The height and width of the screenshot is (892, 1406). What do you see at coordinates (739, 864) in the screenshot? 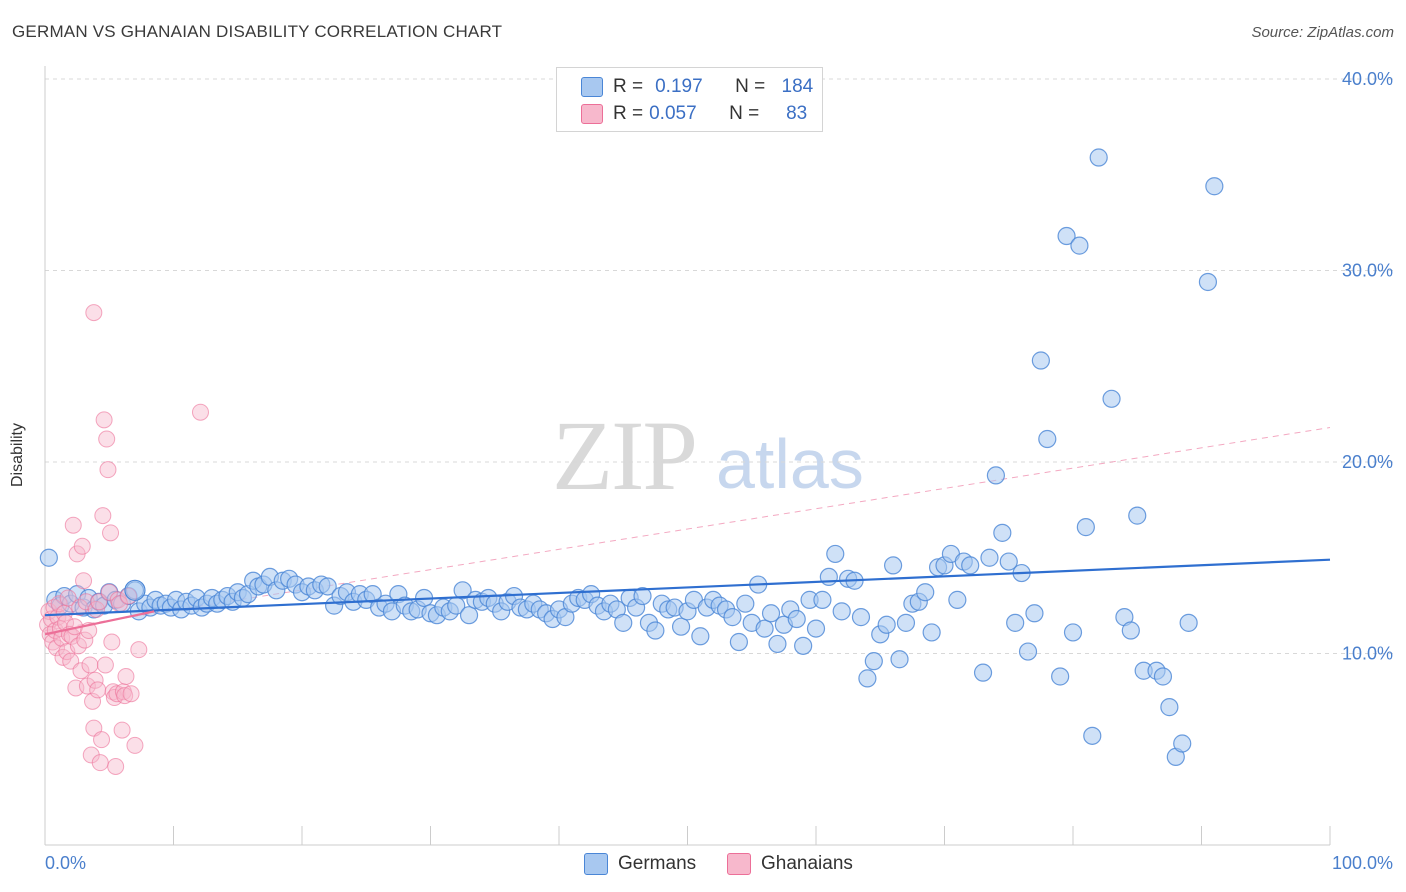
I see `bottom-legend-swatch-ghanaians` at bounding box center [739, 864].